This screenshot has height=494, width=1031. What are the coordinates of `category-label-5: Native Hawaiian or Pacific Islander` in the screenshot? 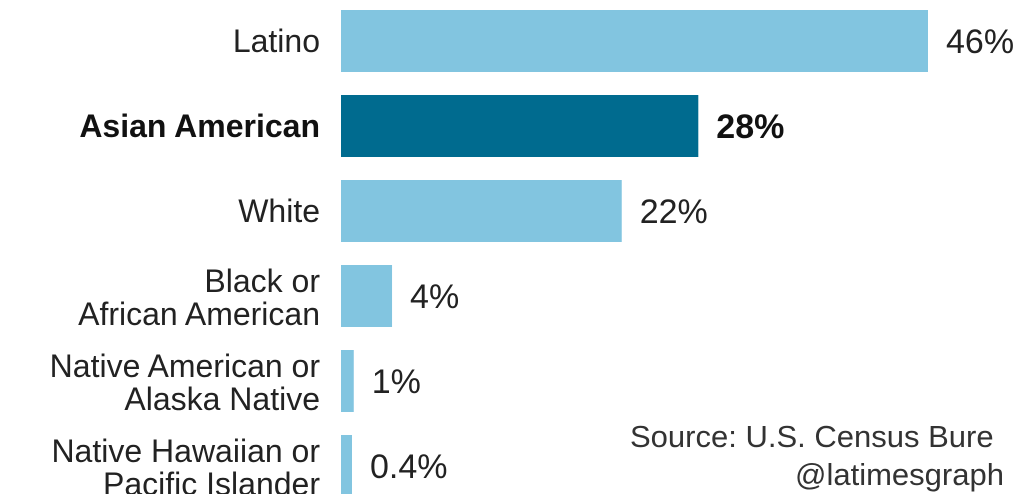 It's located at (185, 463).